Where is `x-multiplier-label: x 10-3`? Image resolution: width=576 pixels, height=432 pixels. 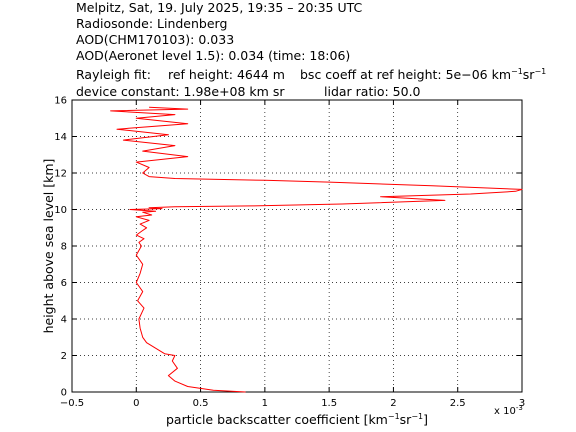
x-multiplier-label: x 10-3 is located at coordinates (508, 410).